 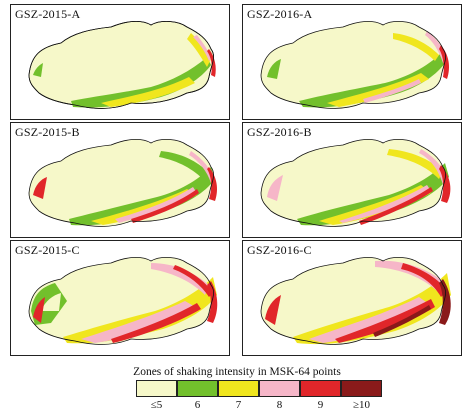 I want to click on legend-label: ≤5, so click(x=156, y=405).